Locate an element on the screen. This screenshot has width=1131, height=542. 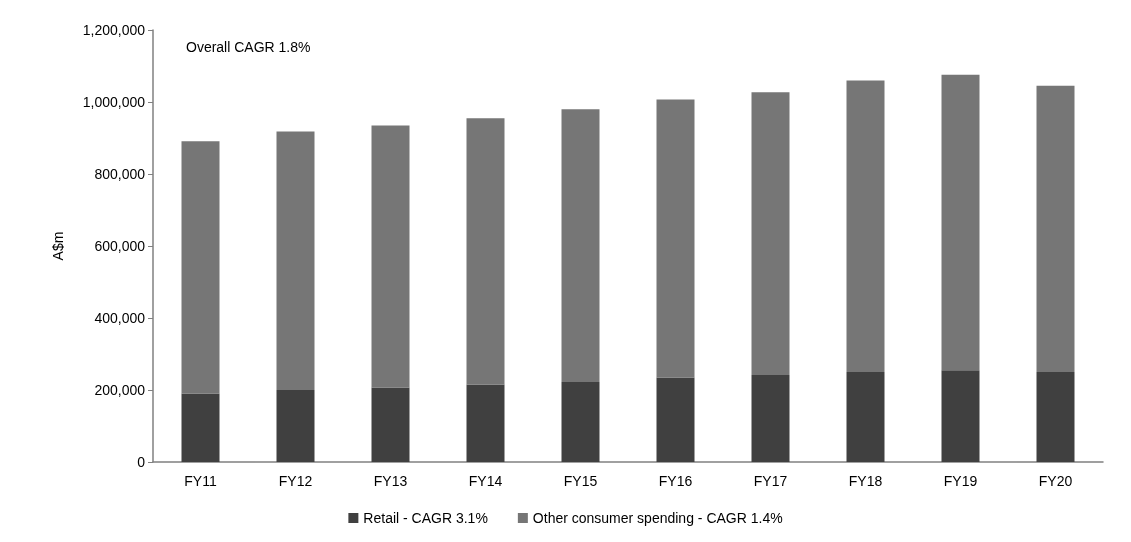
y-tick-label: 0 is located at coordinates (141, 462).